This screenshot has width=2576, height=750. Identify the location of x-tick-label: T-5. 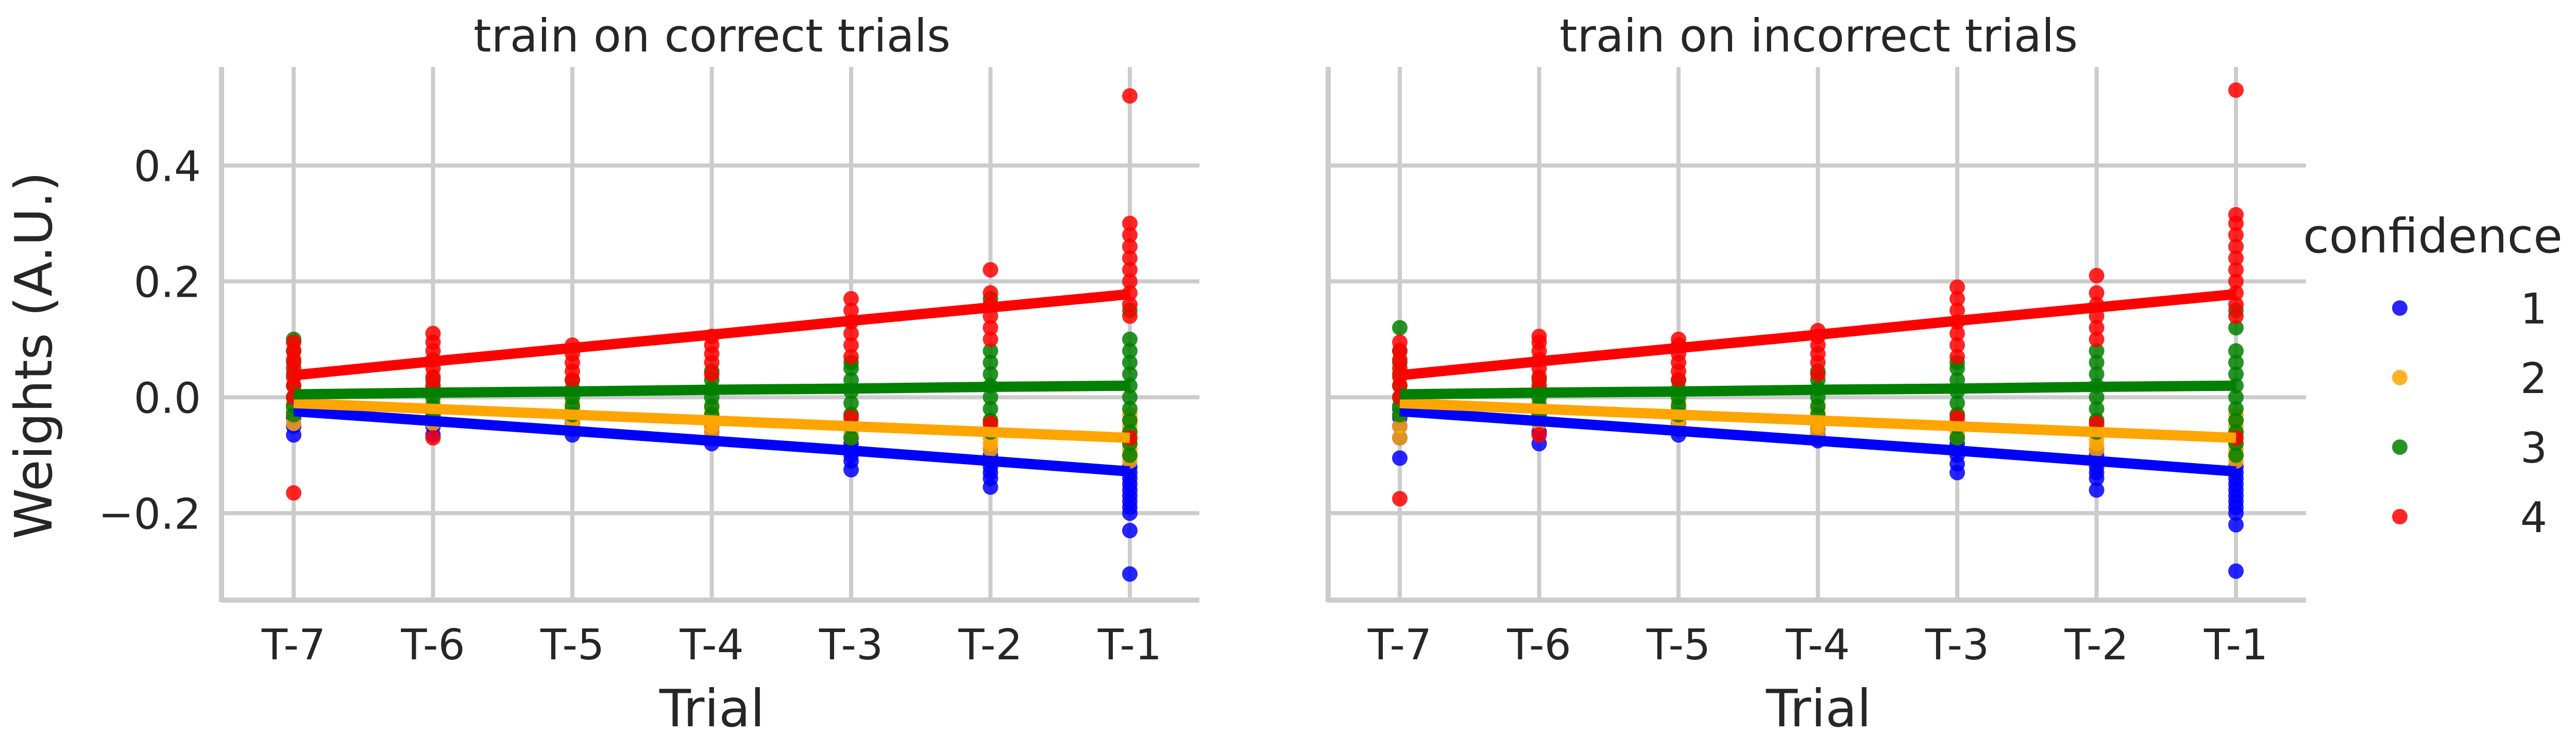
(572, 645).